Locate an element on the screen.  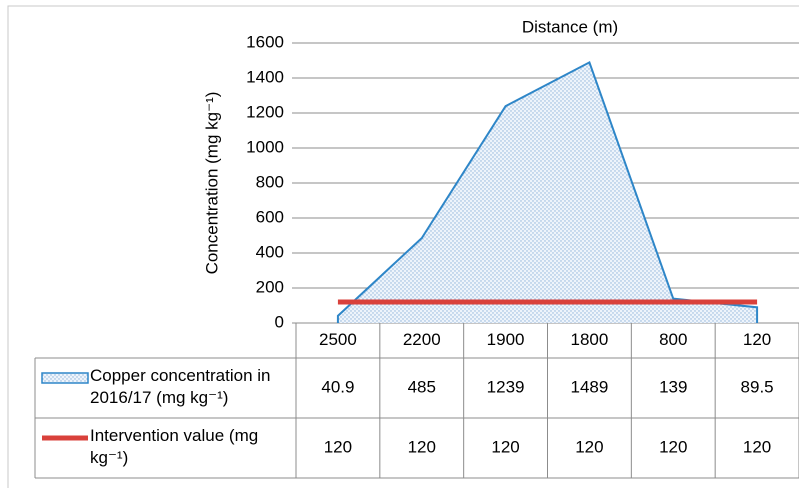
table-value: 89.5 is located at coordinates (757, 386).